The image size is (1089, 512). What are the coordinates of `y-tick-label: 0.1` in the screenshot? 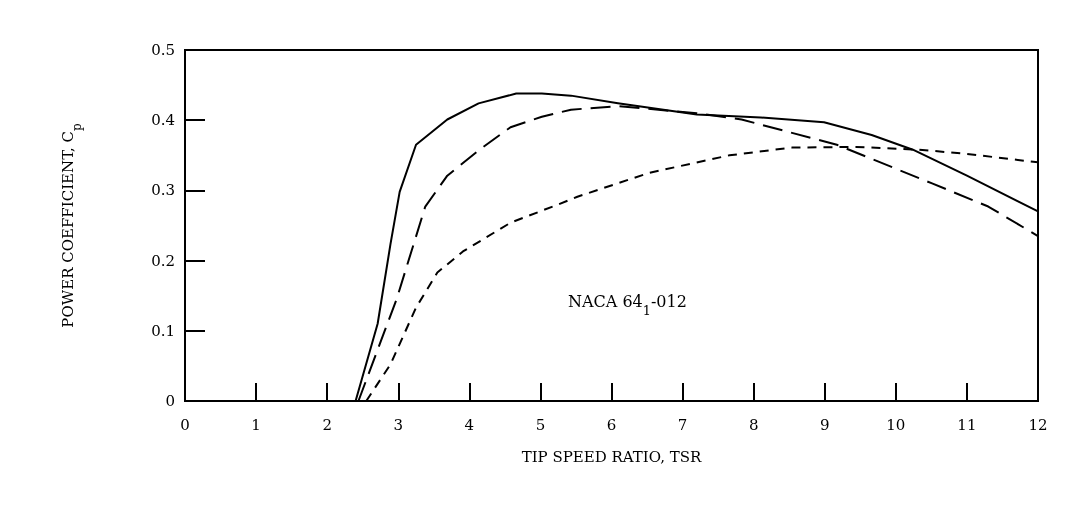 It's located at (163, 330).